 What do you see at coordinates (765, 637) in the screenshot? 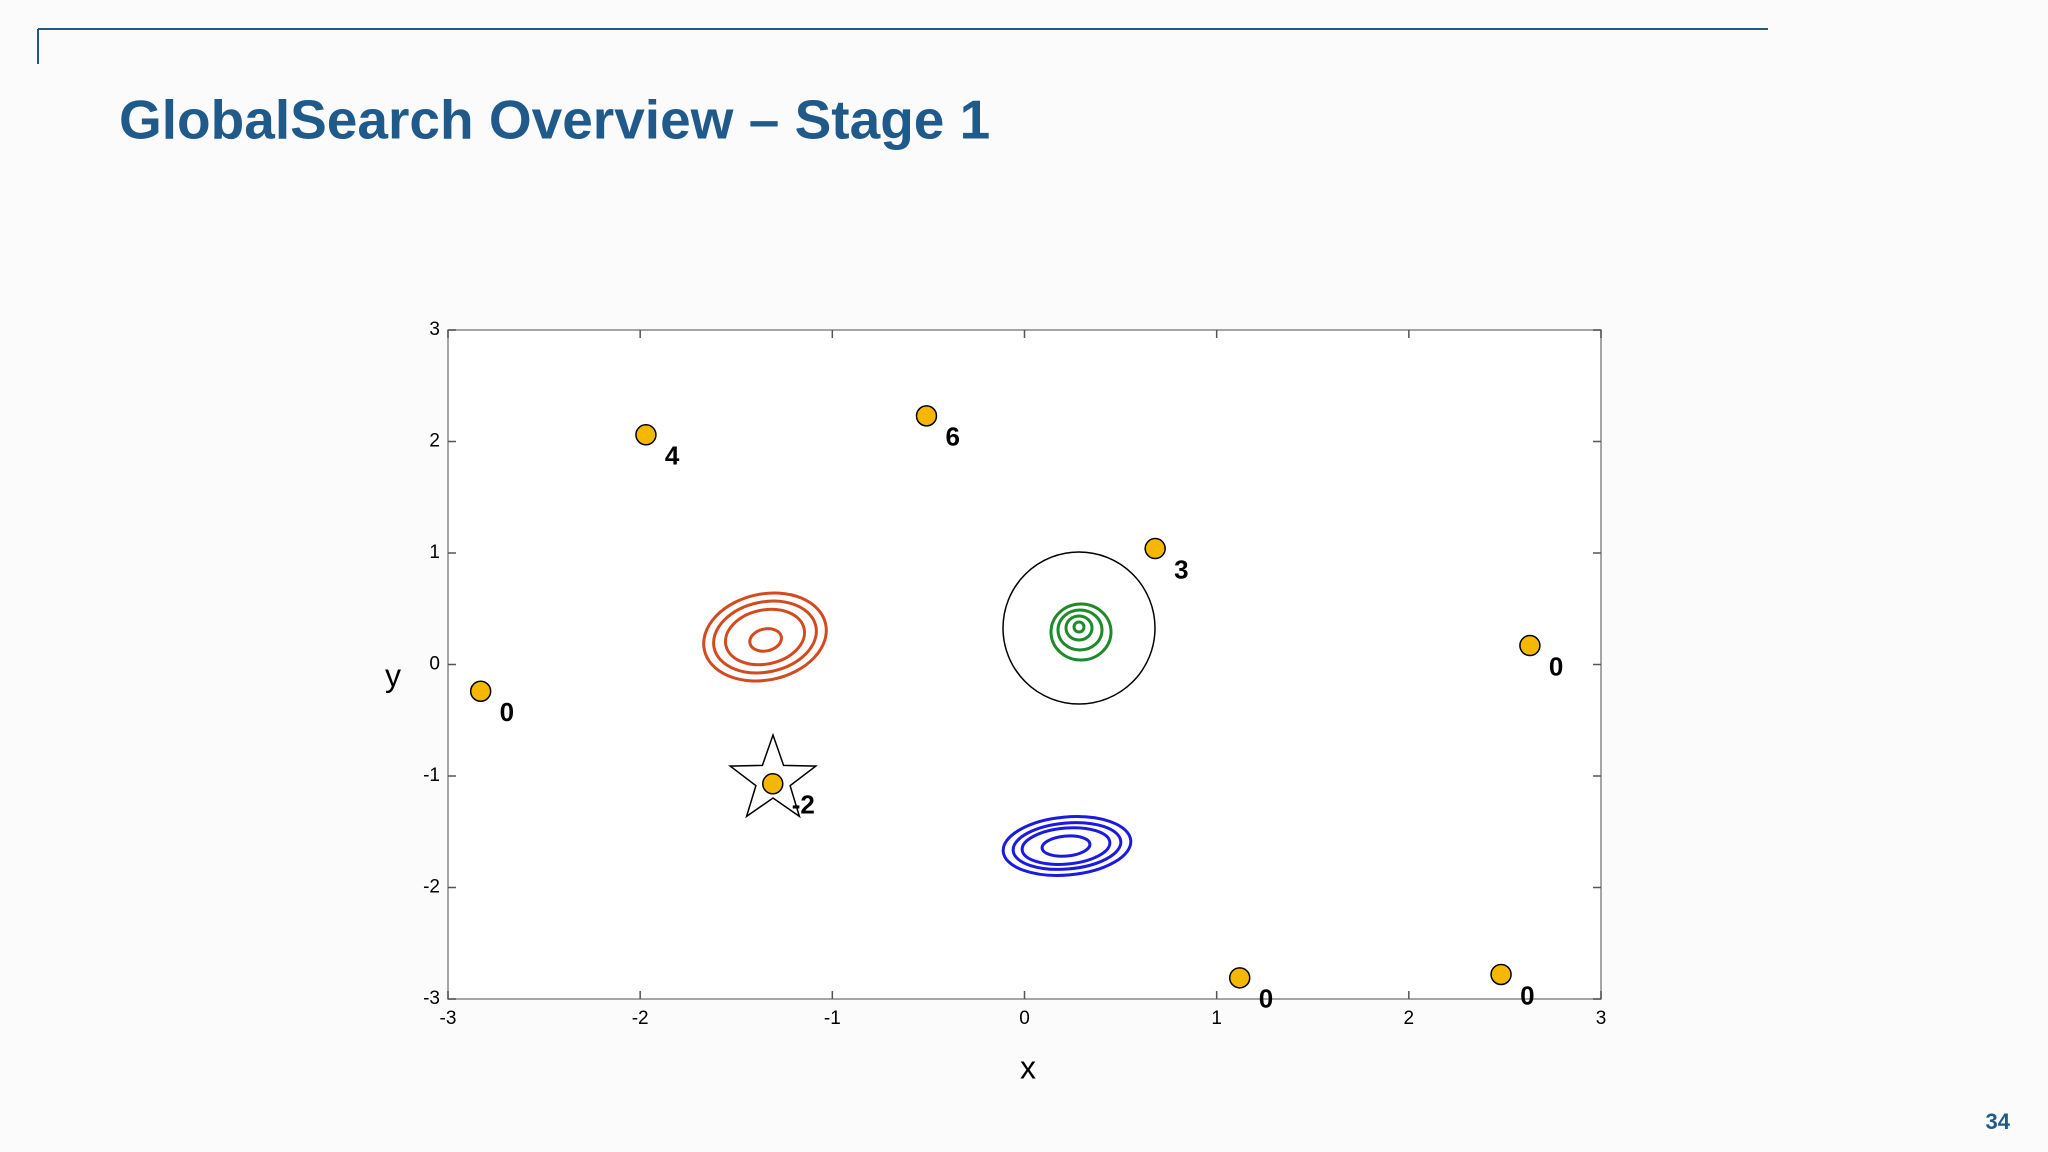
I see `red-contours` at bounding box center [765, 637].